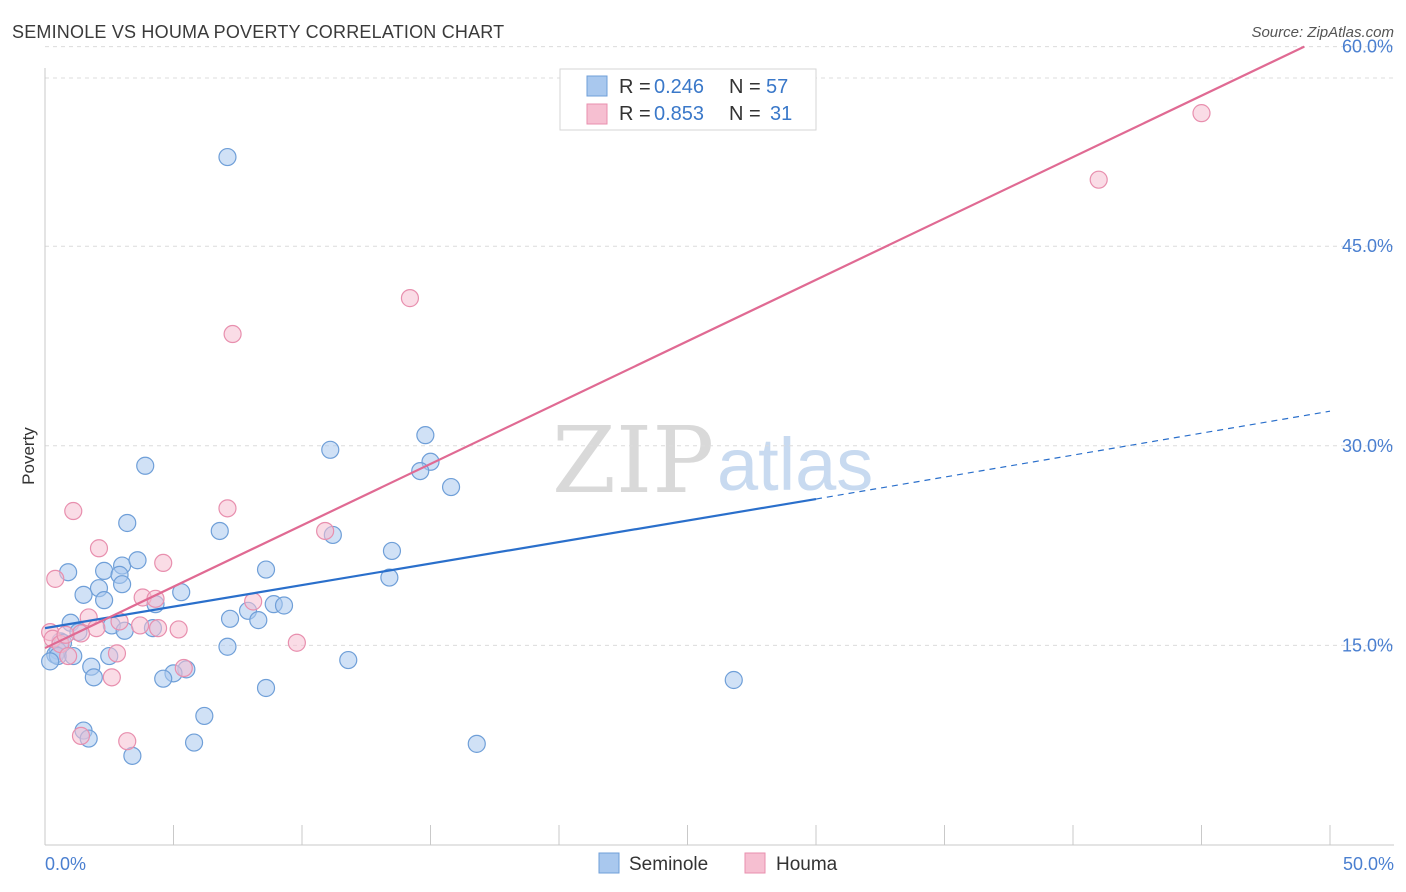 The height and width of the screenshot is (892, 1406). What do you see at coordinates (635, 114) in the screenshot?
I see `houma-r-label: R =` at bounding box center [635, 114].